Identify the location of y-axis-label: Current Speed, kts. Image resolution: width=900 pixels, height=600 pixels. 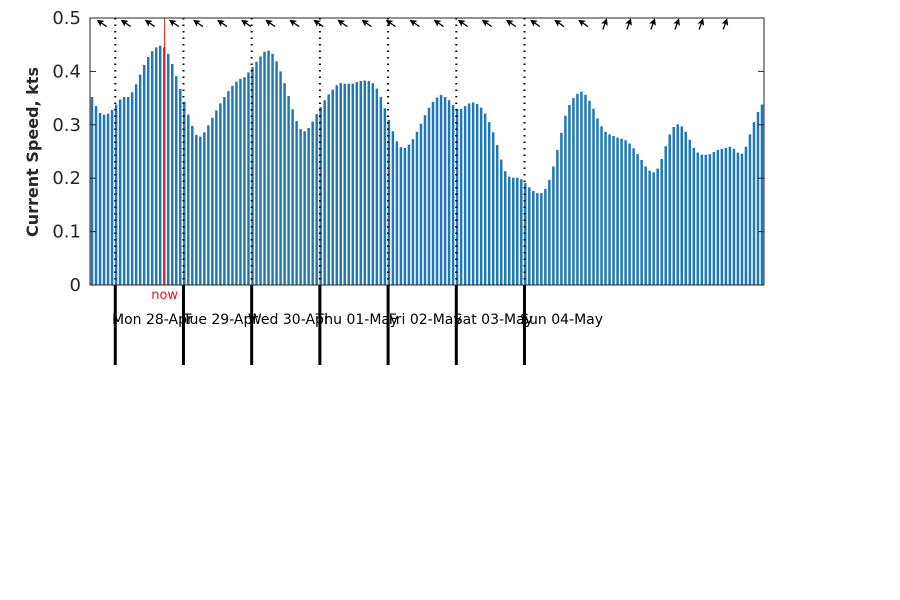
(32, 152).